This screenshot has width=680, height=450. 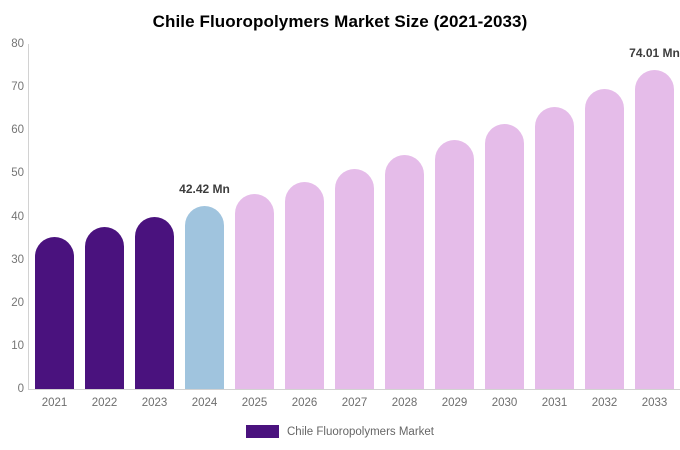 I want to click on bar-slot-2029, so click(x=454, y=216).